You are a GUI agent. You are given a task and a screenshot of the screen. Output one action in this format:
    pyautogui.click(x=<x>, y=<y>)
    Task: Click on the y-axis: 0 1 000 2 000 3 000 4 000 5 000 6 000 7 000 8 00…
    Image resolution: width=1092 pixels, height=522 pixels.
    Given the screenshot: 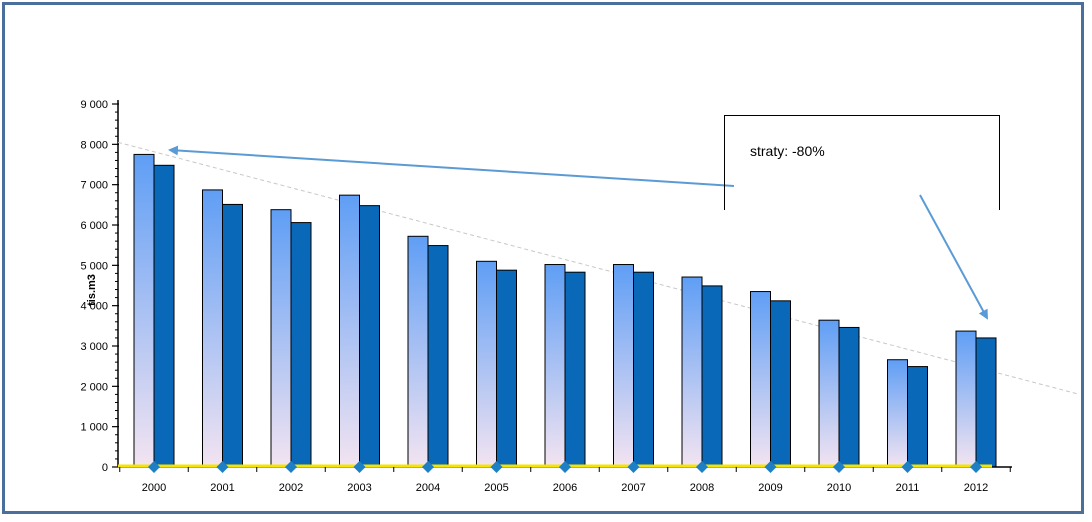 What is the action you would take?
    pyautogui.click(x=99, y=286)
    